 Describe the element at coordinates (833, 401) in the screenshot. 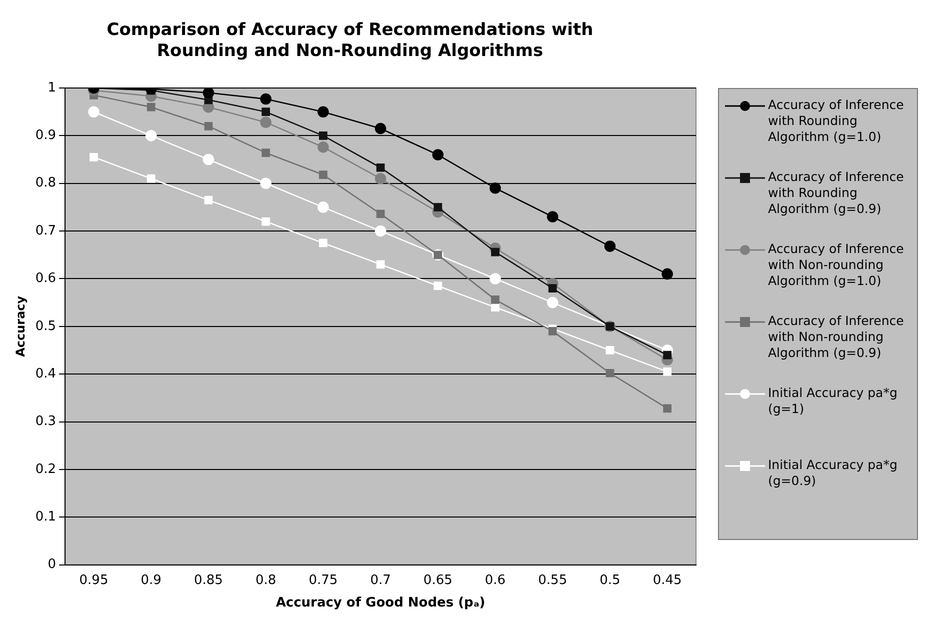

I see `legend-label: Initial Accuracy pa*g (g=1)` at that location.